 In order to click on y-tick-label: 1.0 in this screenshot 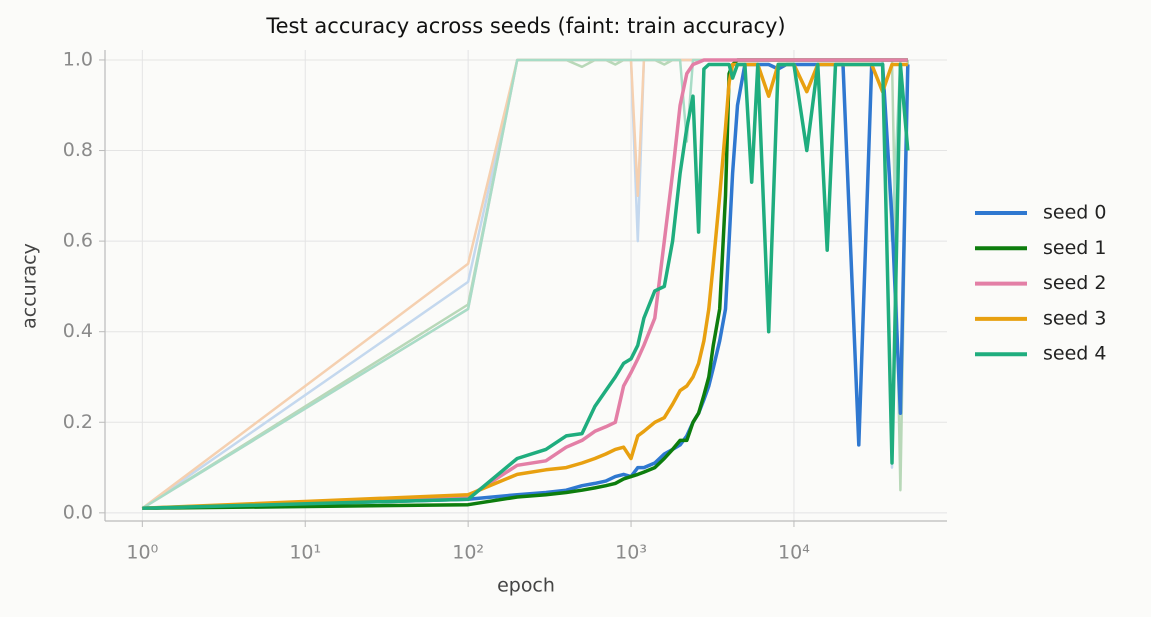, I will do `click(78, 59)`.